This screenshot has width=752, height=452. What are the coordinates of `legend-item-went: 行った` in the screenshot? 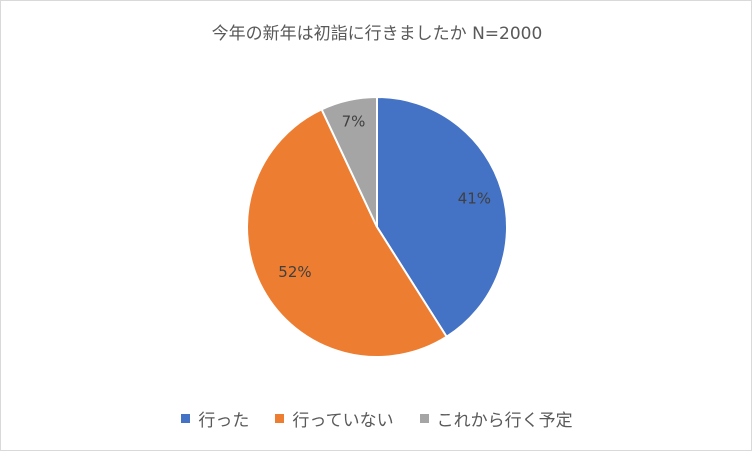 It's located at (215, 418).